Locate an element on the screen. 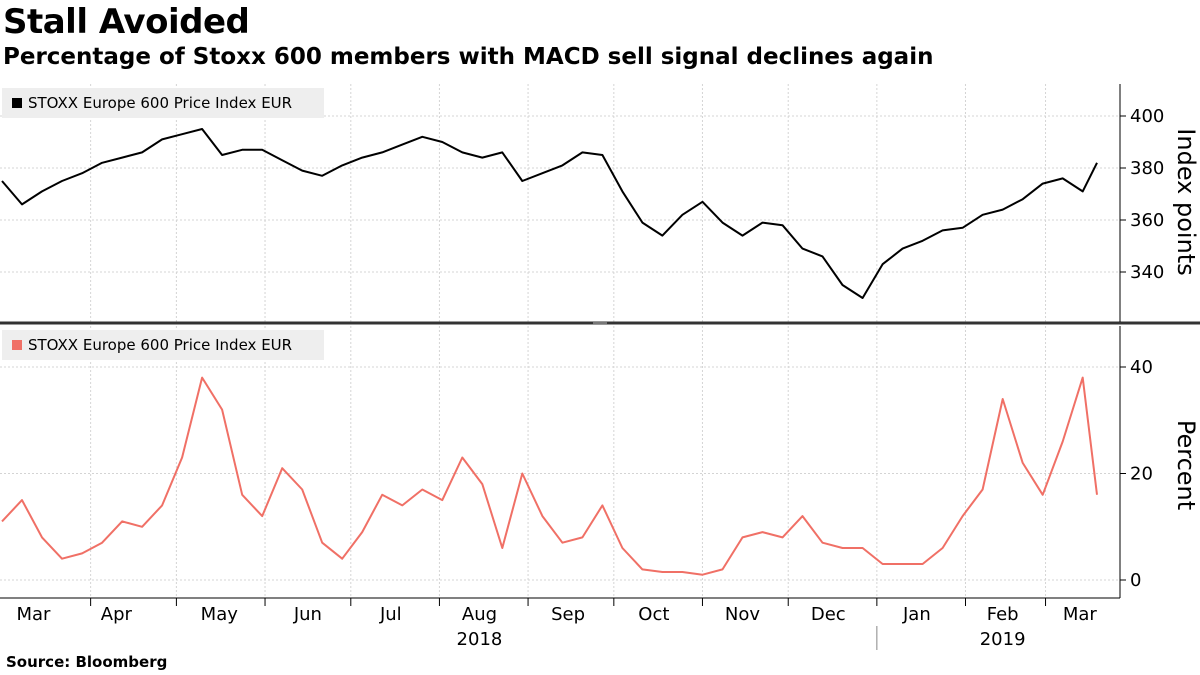 Image resolution: width=1200 pixels, height=675 pixels. x-year-label: 2019 is located at coordinates (1003, 639).